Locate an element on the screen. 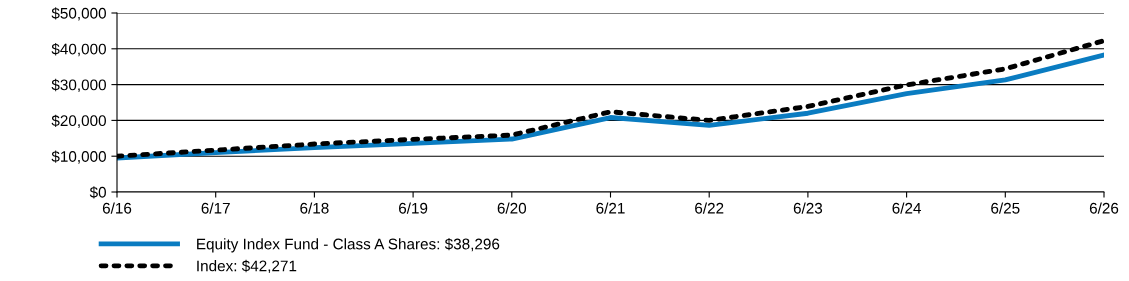 The image size is (1129, 281). y-tick-label: $40,000 is located at coordinates (78, 50).